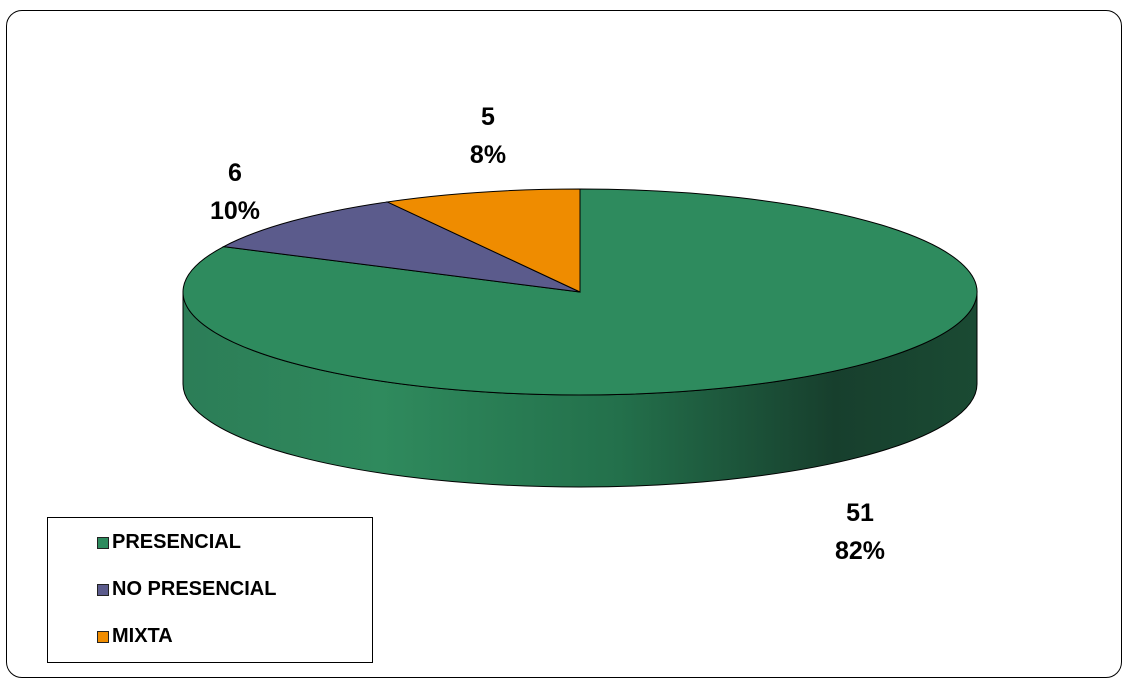 This screenshot has width=1130, height=686. I want to click on legend-item-no-presencial: NO PRESENCIAL, so click(186, 589).